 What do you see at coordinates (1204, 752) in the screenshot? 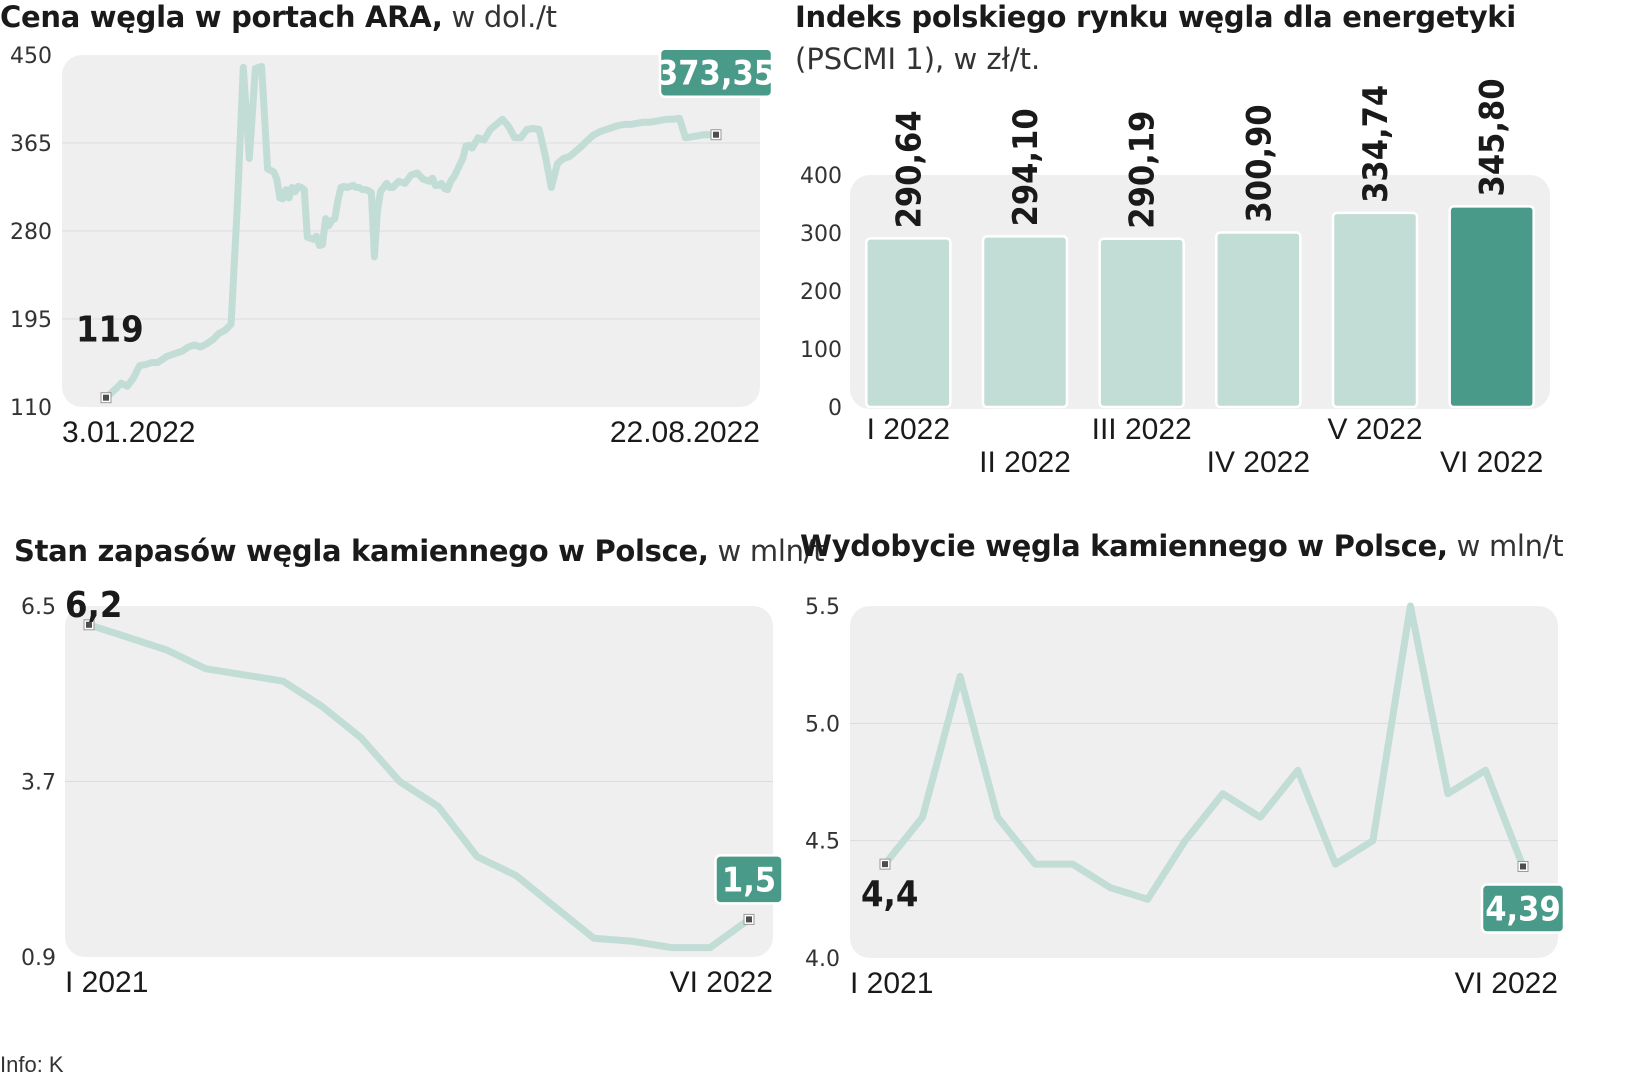
I see `wydobycie-series-line` at bounding box center [1204, 752].